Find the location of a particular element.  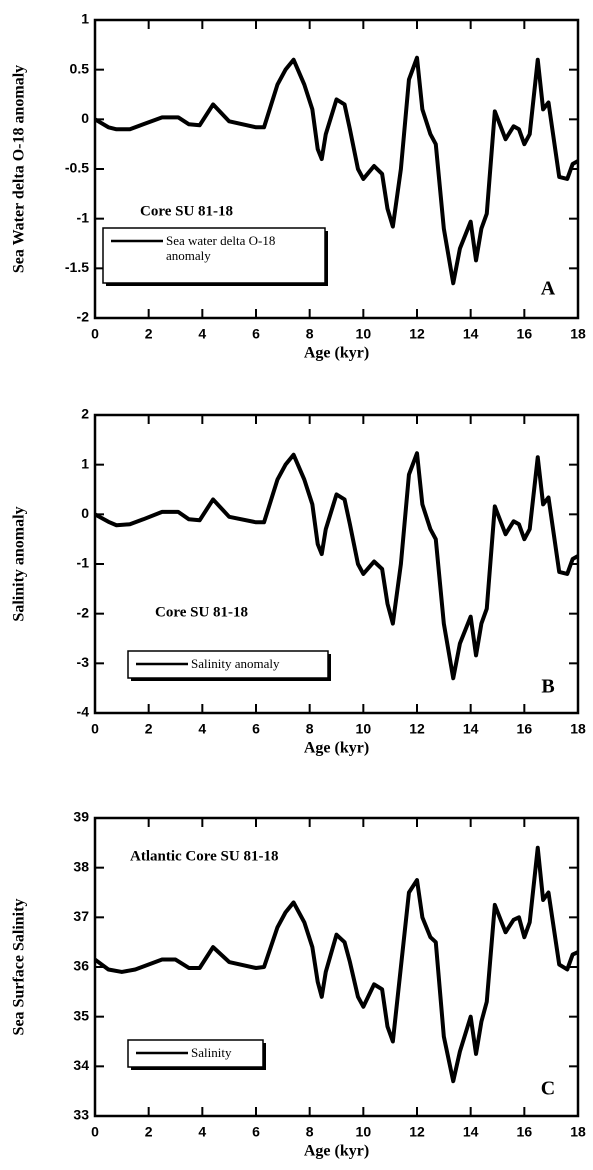

legend-label-box: Salinity anomaly is located at coordinates (235, 663).